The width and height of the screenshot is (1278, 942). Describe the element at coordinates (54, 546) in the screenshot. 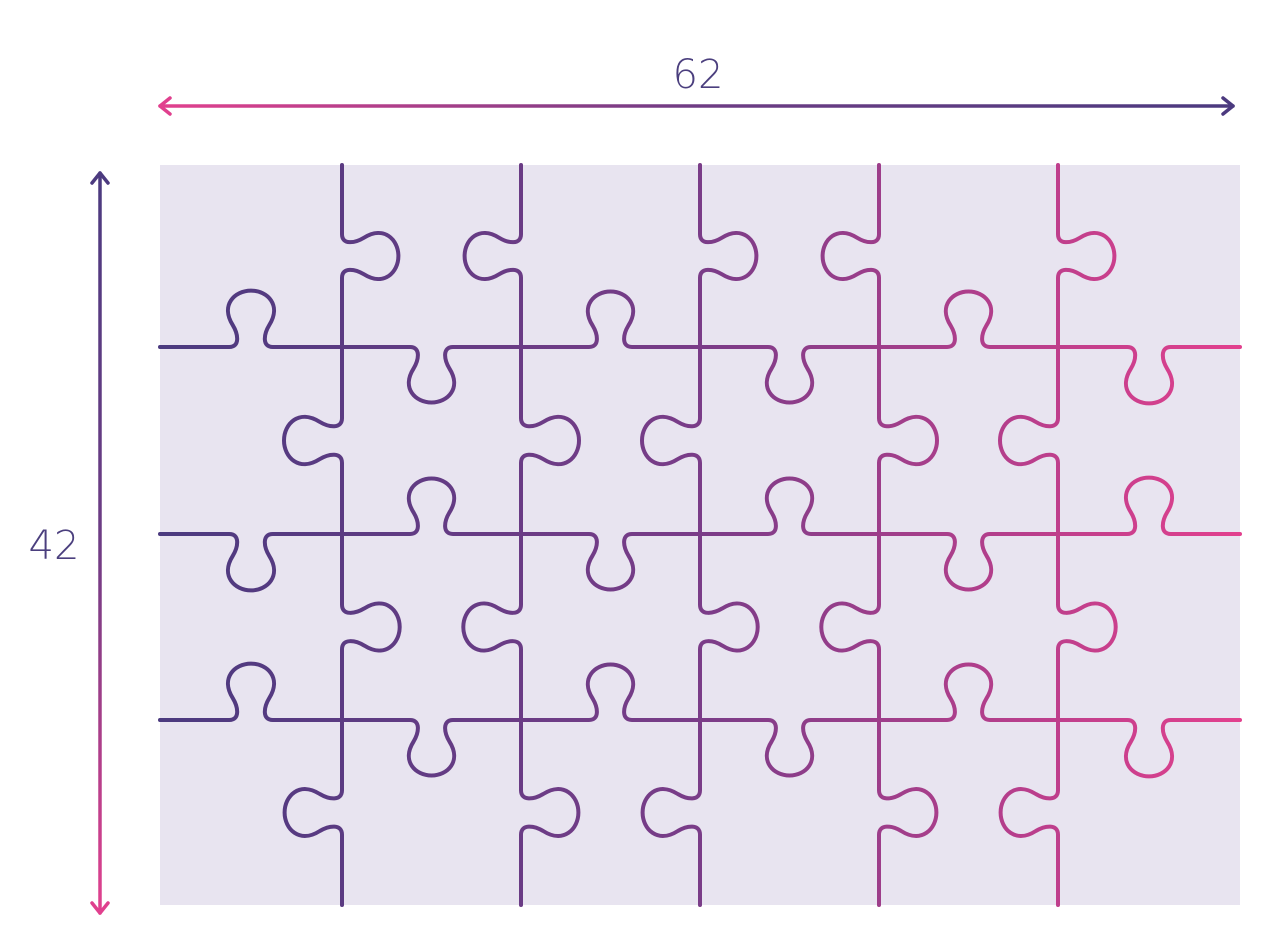

I see `height-label: 42` at that location.